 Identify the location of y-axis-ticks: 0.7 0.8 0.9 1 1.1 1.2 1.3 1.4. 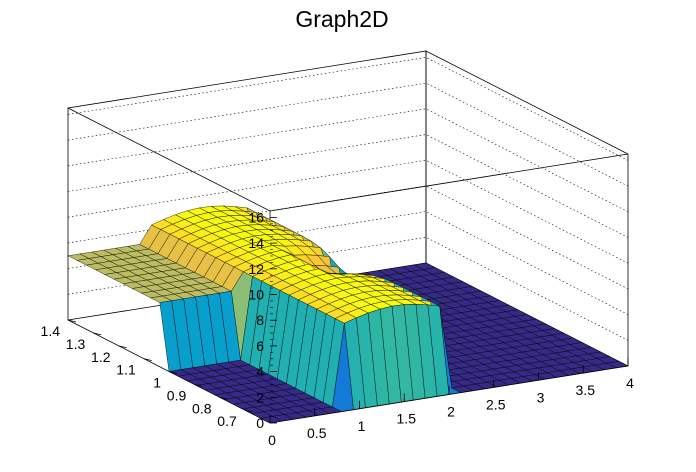
(147, 374).